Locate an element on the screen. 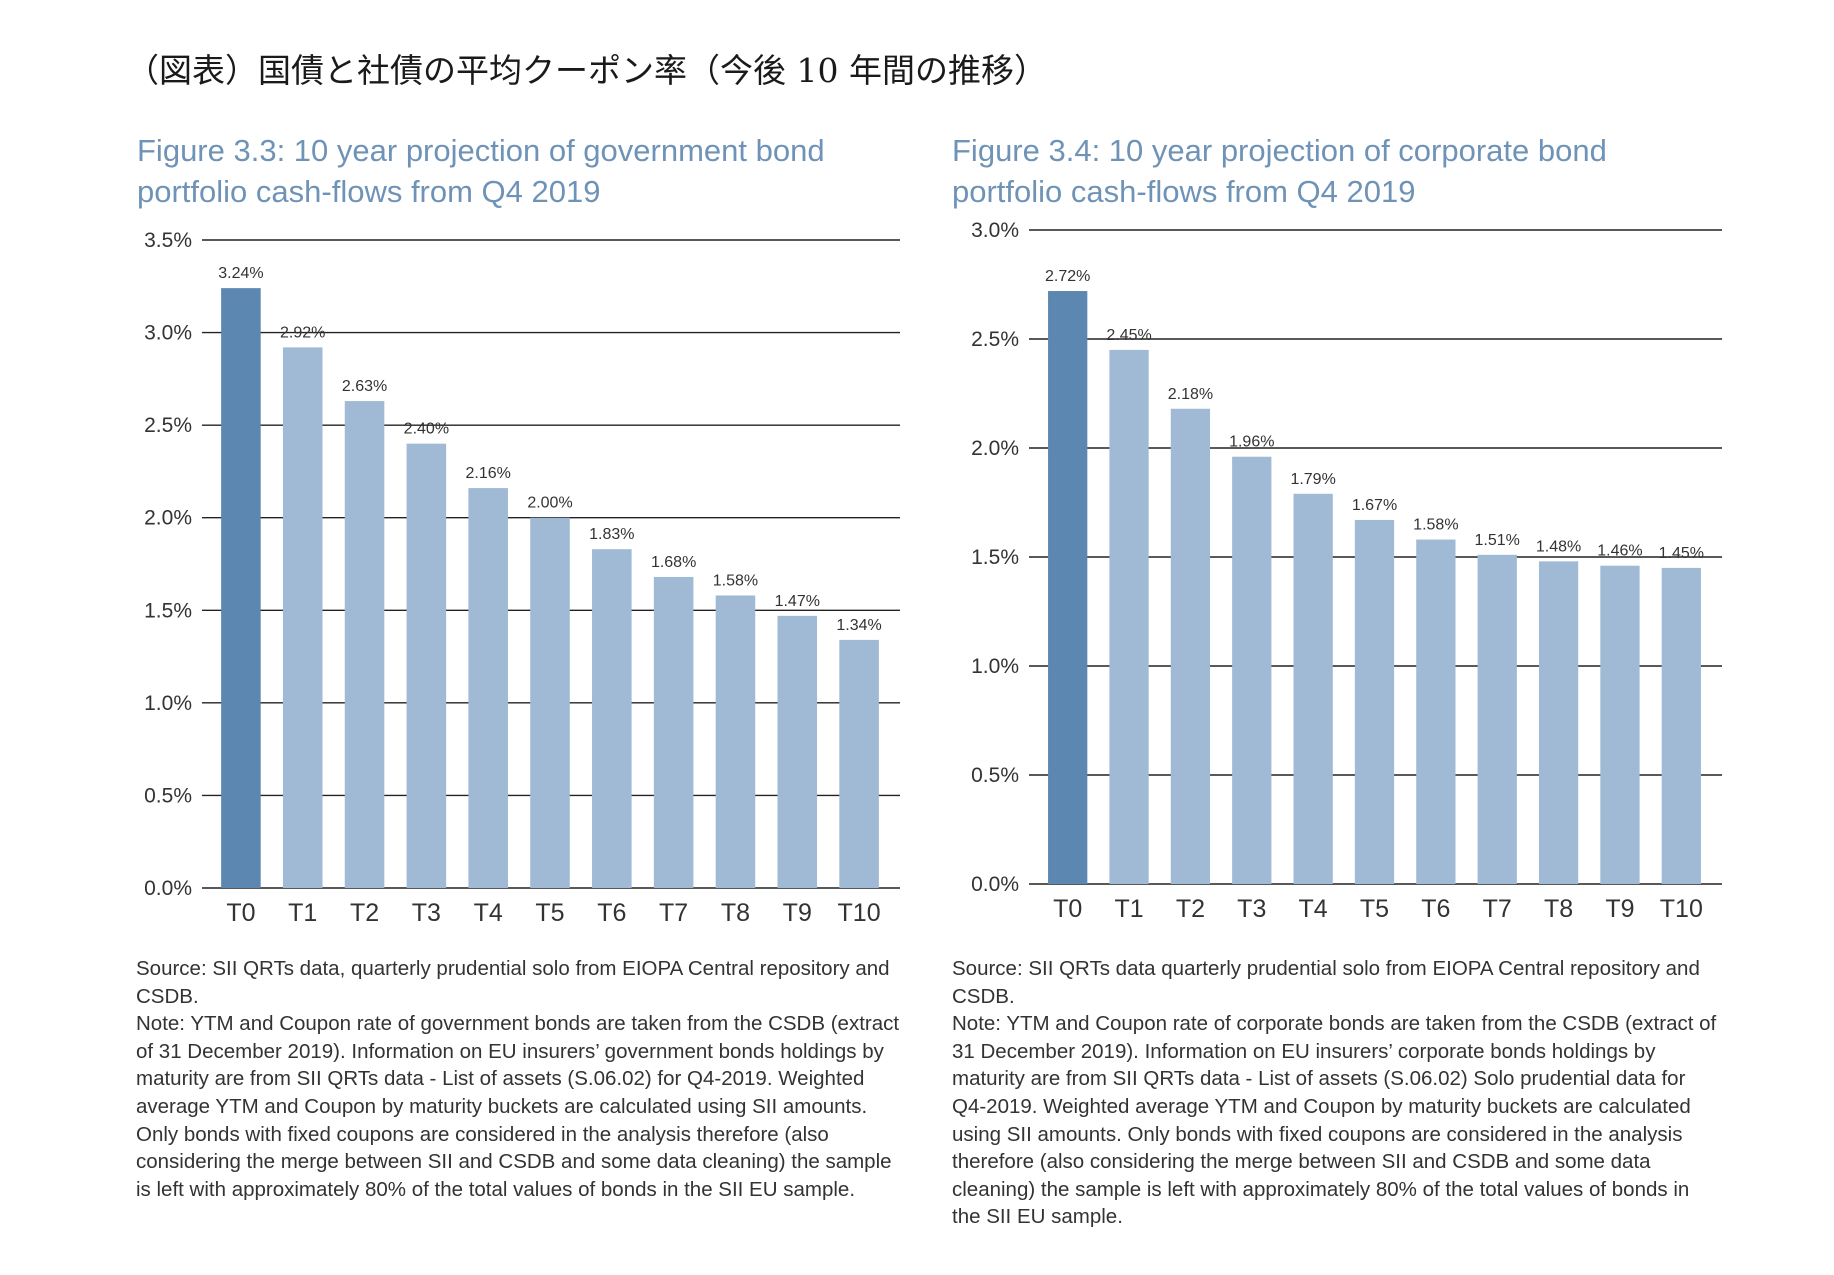 This screenshot has height=1275, width=1834. data-label: 1.68% is located at coordinates (673, 562).